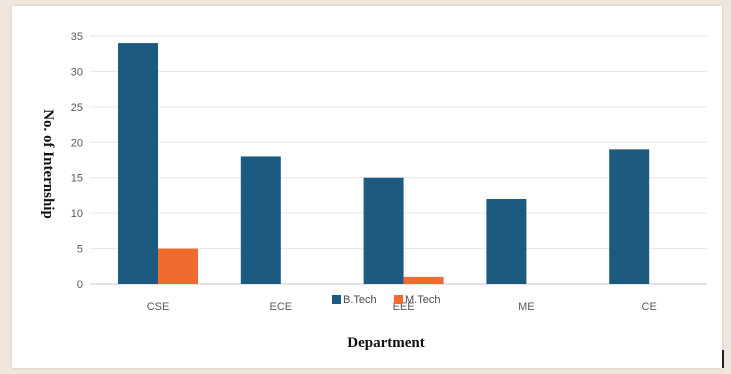 This screenshot has height=374, width=731. What do you see at coordinates (402, 307) in the screenshot?
I see `x-axis-ticks: CSE ECE EEE ME CE` at bounding box center [402, 307].